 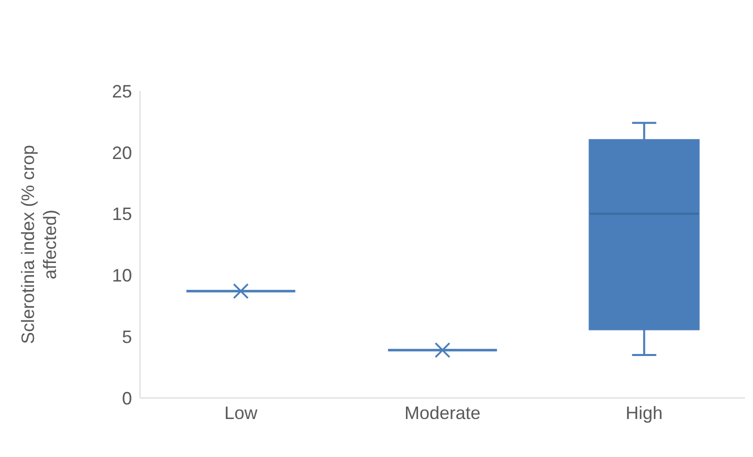 I want to click on x-tick-label: Low, so click(x=241, y=412).